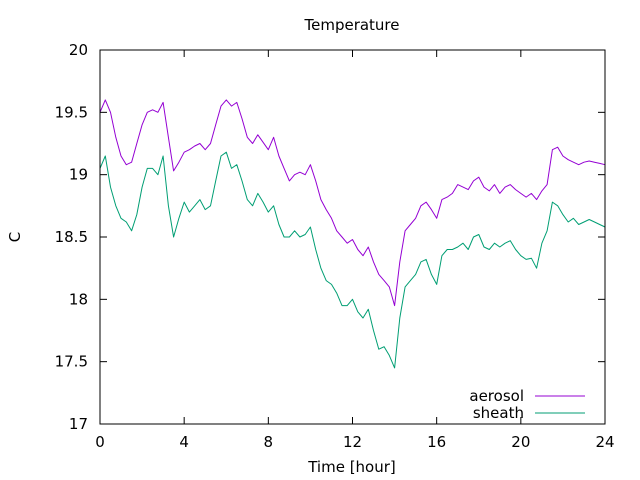 This screenshot has height=480, width=640. Describe the element at coordinates (78, 424) in the screenshot. I see `y-tick-label: 17` at that location.